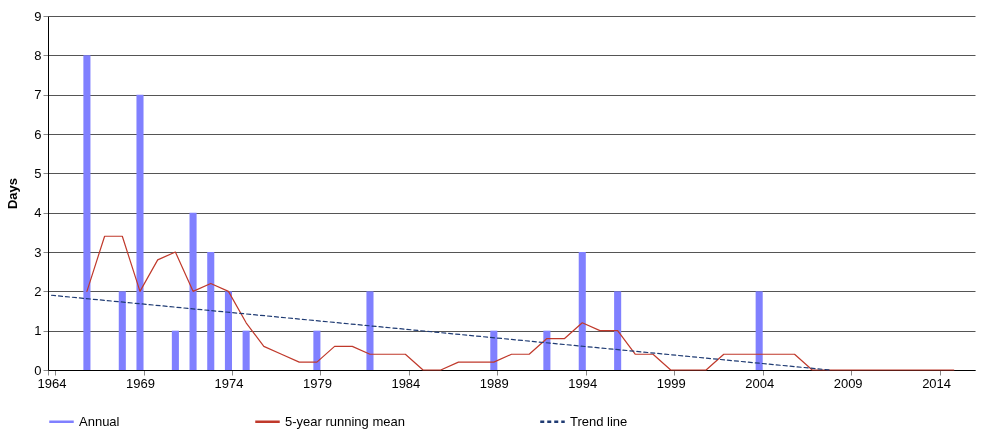 This screenshot has height=439, width=1005. Describe the element at coordinates (52, 383) in the screenshot. I see `x-tick-label: 1964` at that location.